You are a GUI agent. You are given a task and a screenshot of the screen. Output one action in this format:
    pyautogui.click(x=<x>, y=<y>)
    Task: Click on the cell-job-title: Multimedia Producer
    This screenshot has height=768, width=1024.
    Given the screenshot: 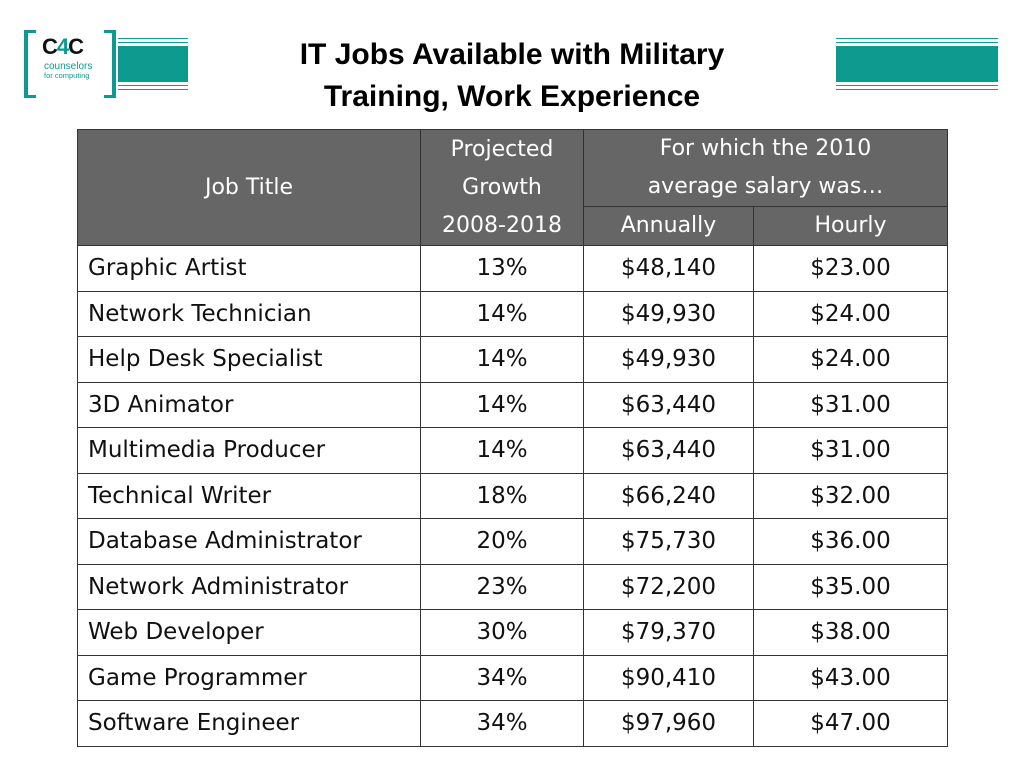 What is the action you would take?
    pyautogui.click(x=249, y=450)
    